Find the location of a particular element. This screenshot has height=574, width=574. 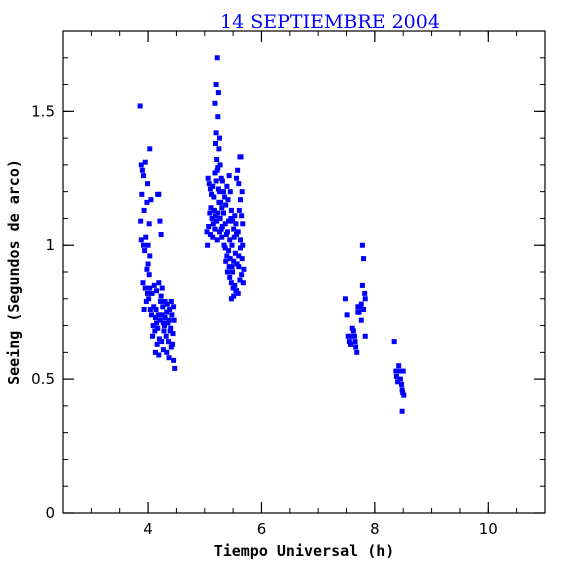

y-tick-label: 1 is located at coordinates (50, 245).